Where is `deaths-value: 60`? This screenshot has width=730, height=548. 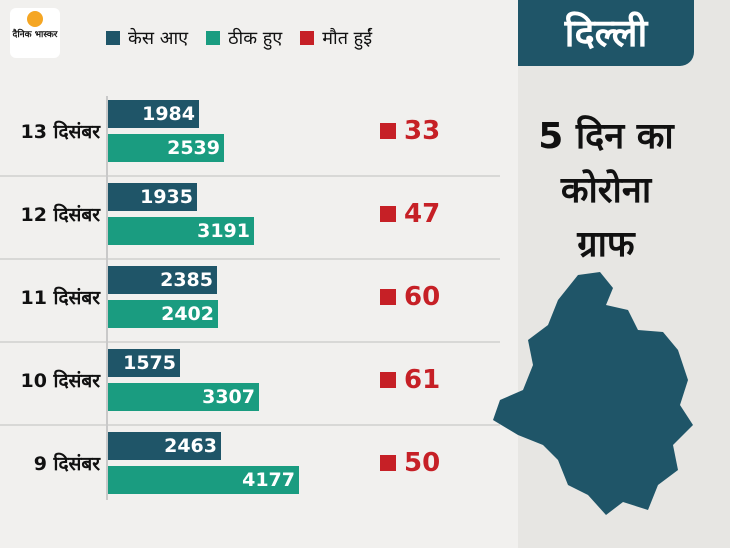 deaths-value: 60 is located at coordinates (410, 297).